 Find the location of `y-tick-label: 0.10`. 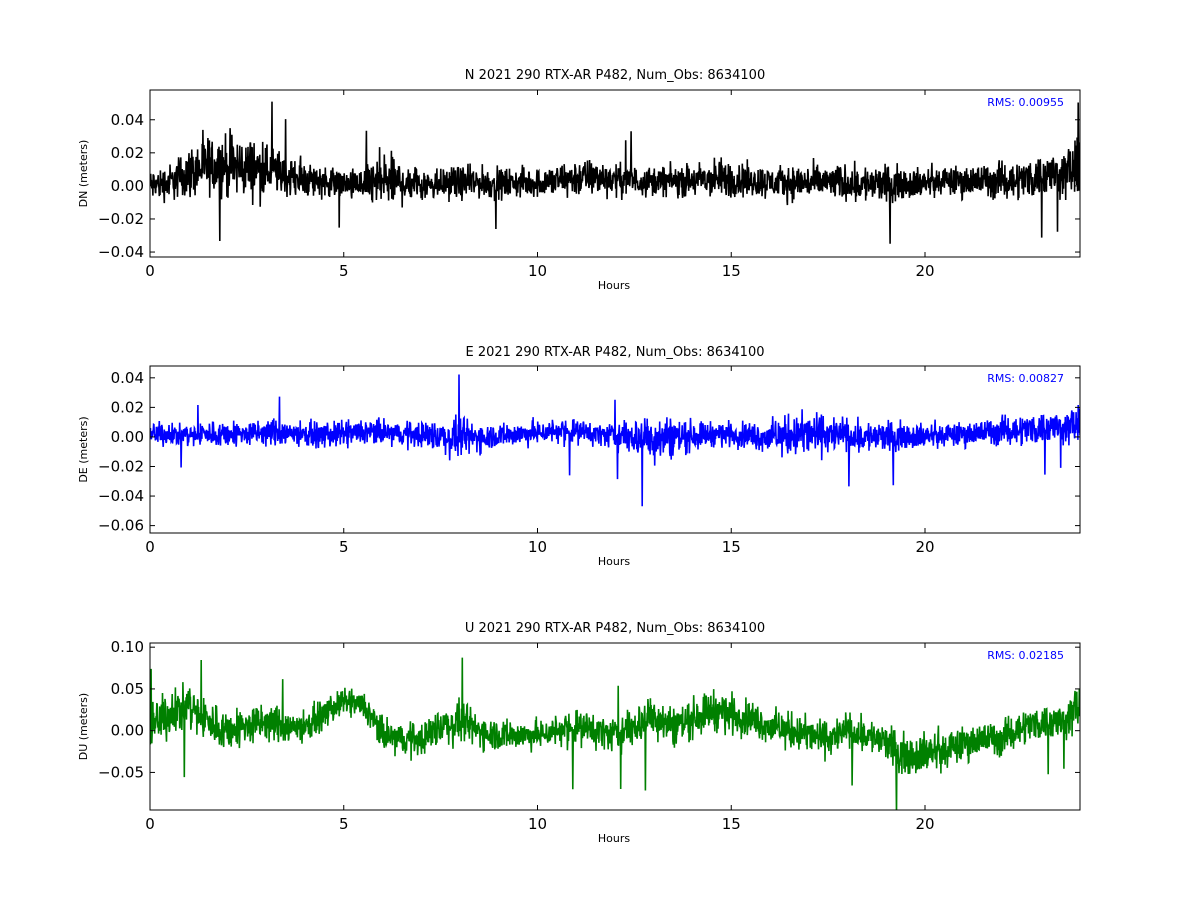

y-tick-label: 0.10 is located at coordinates (127, 647).